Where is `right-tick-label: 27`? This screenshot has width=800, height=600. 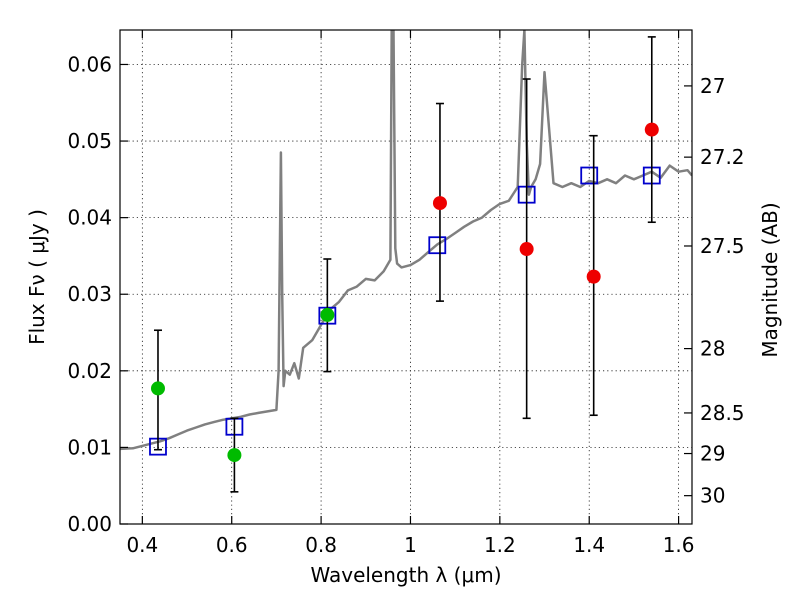
right-tick-label: 27 is located at coordinates (712, 86).